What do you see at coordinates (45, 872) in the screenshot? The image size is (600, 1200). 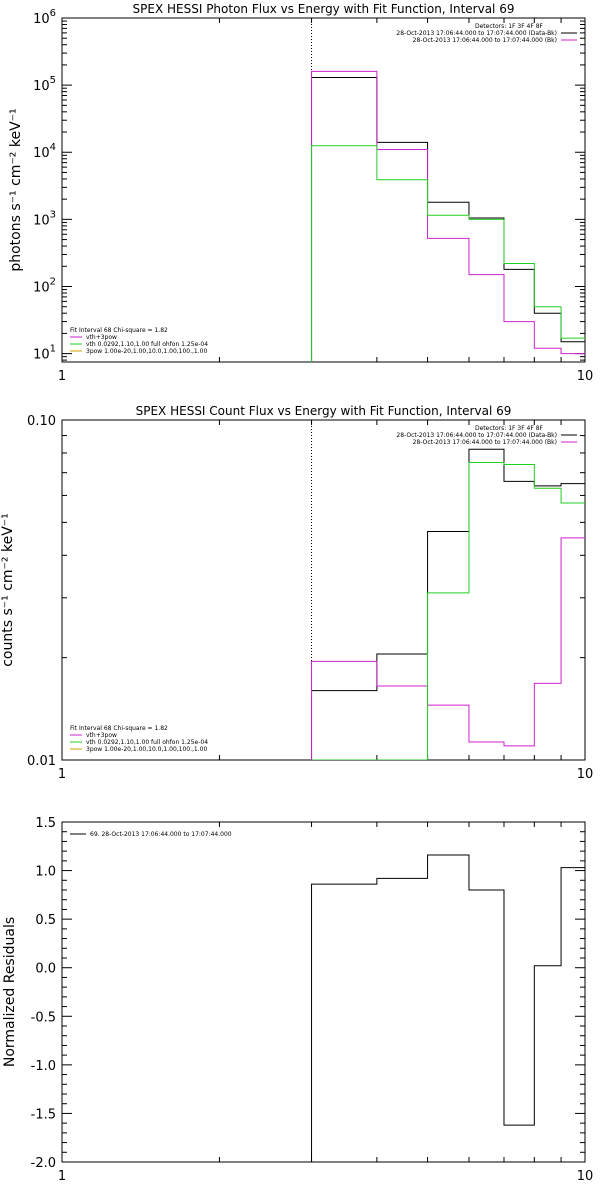 I see `y-tick-label: 1.0` at bounding box center [45, 872].